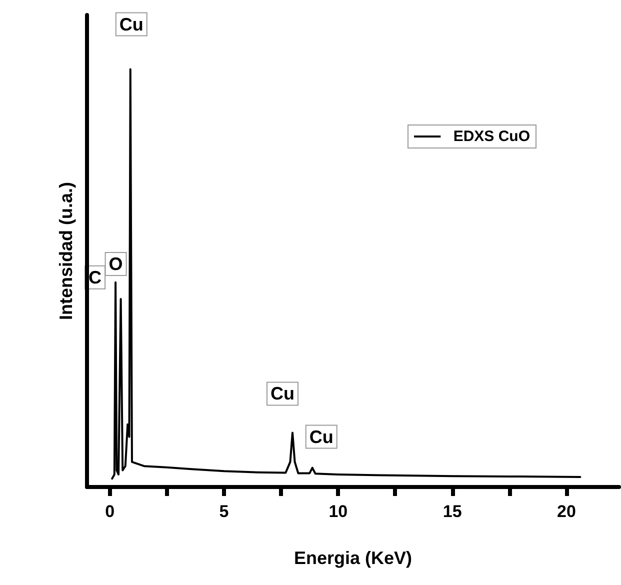 This screenshot has width=621, height=585. Describe the element at coordinates (115, 264) in the screenshot. I see `annotation: O` at that location.